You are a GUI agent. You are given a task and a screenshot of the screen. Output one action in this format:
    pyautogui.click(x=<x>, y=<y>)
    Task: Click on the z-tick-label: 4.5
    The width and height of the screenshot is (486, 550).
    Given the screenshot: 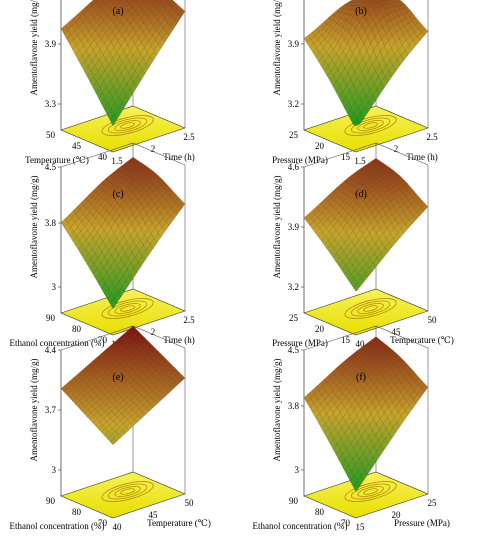 What is the action you would take?
    pyautogui.click(x=294, y=350)
    